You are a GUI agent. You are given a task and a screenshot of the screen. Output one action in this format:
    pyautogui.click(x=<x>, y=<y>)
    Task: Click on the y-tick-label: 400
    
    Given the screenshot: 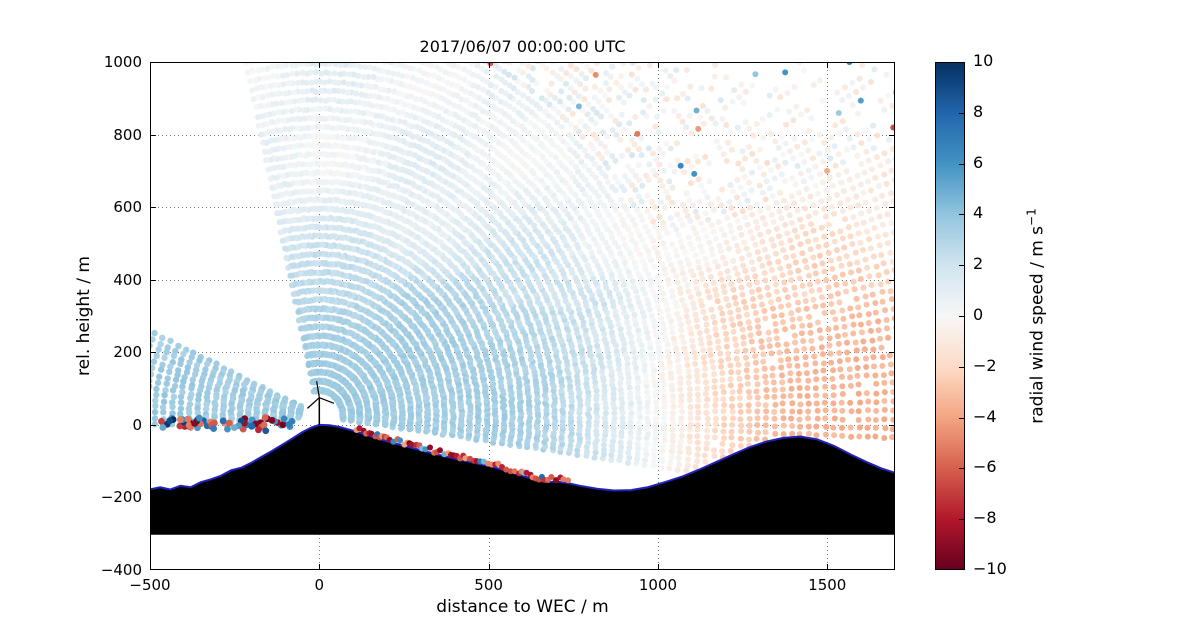 What is the action you would take?
    pyautogui.click(x=127, y=279)
    